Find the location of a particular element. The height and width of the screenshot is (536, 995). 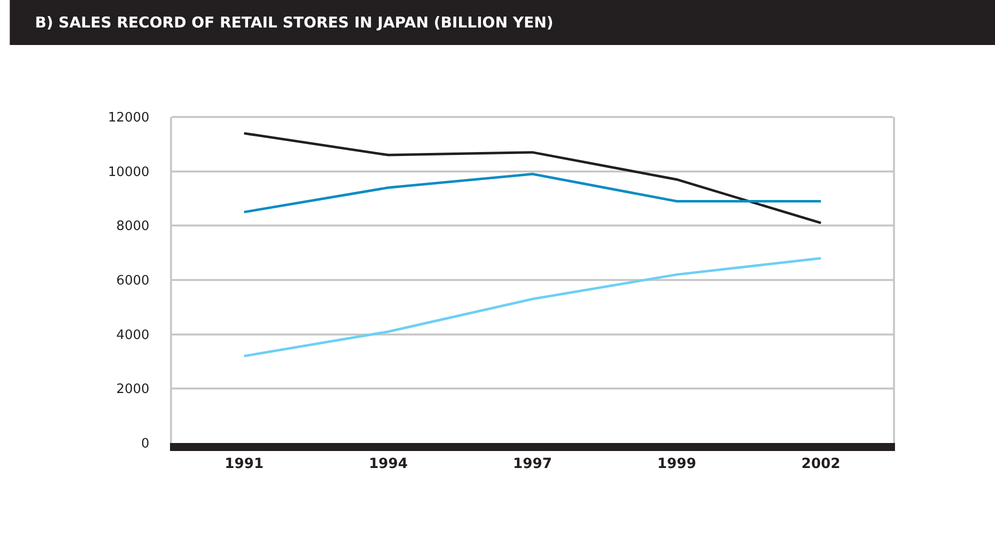

chart-title: B) SALES RECORD OF RETAIL STORES IN JAPAN (BILLION YEN) is located at coordinates (294, 22).